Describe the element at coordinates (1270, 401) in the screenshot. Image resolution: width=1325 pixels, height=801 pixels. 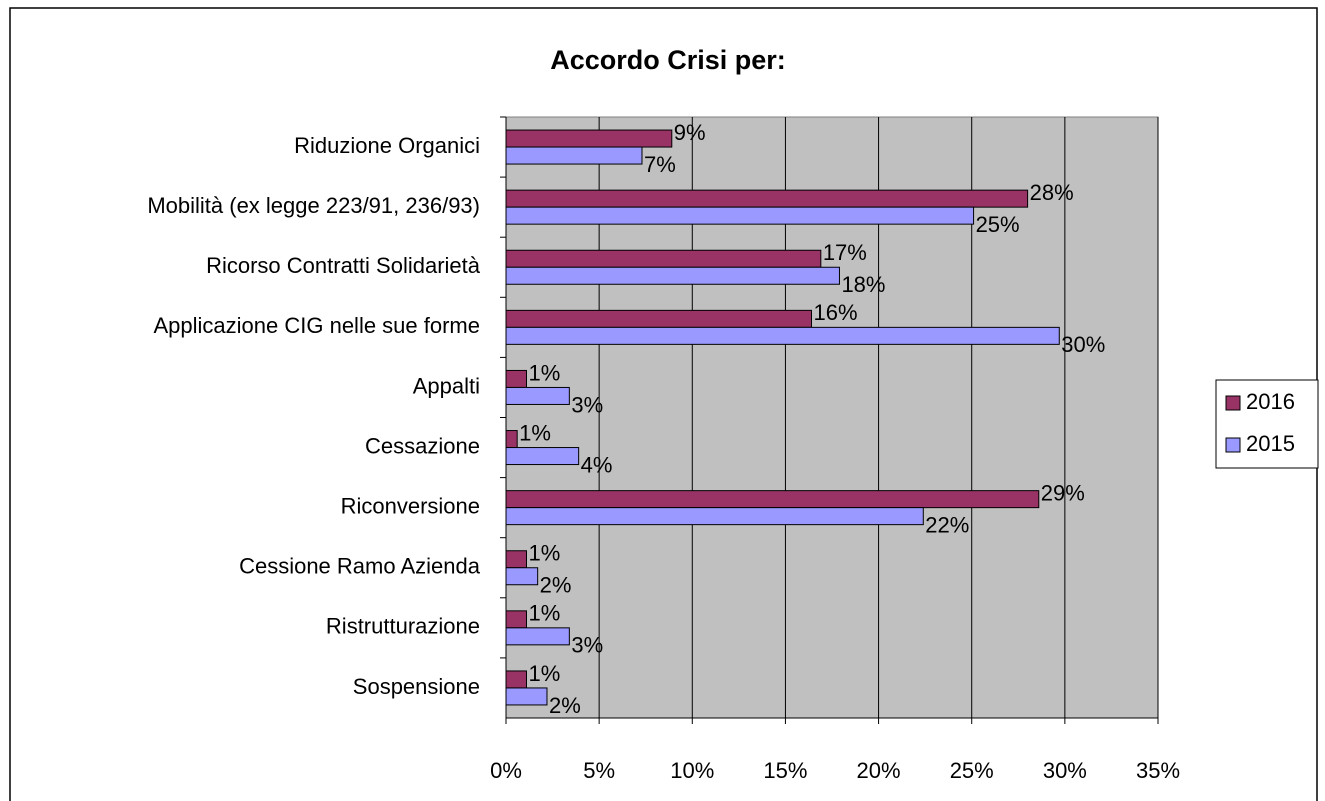
I see `legend-label: 2016` at that location.